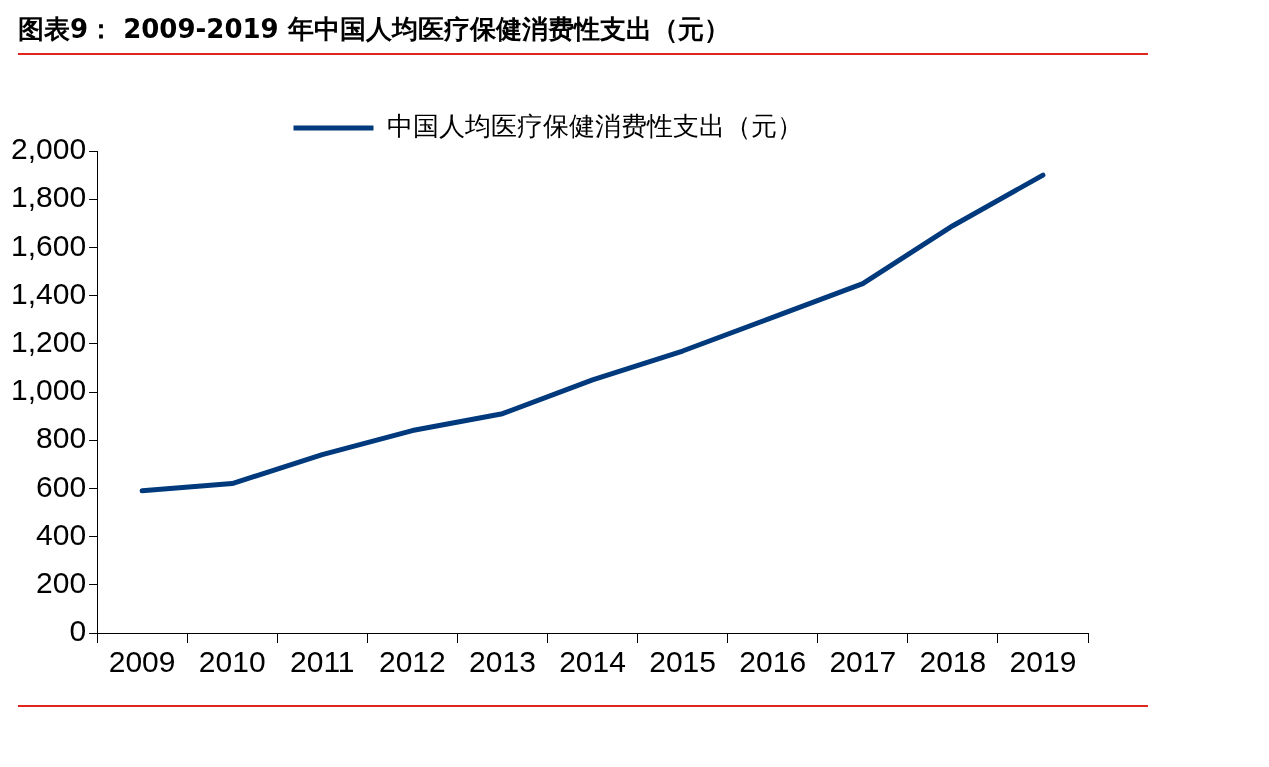  What do you see at coordinates (142, 662) in the screenshot?
I see `x-tick-label: 2009` at bounding box center [142, 662].